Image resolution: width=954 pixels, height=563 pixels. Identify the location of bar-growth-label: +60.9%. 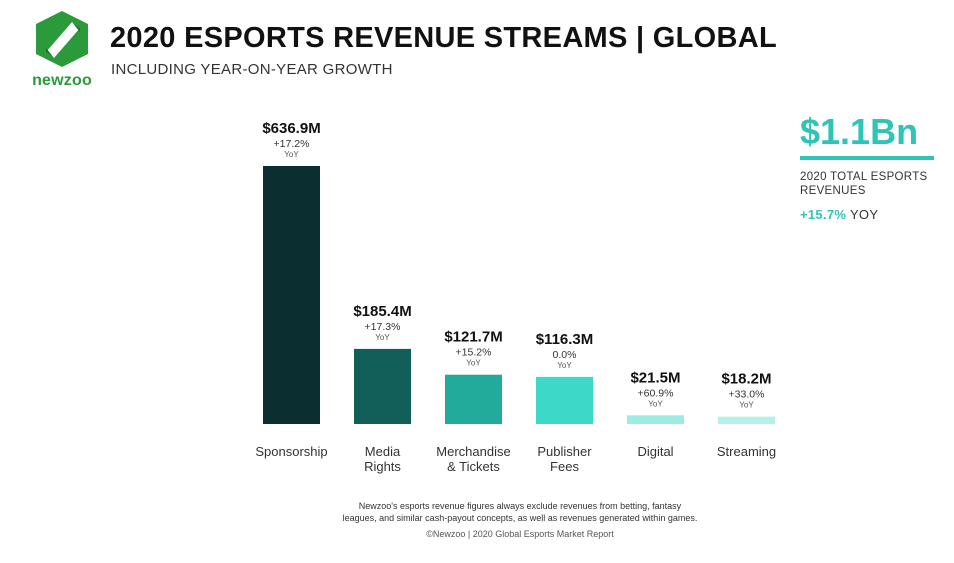
(656, 393).